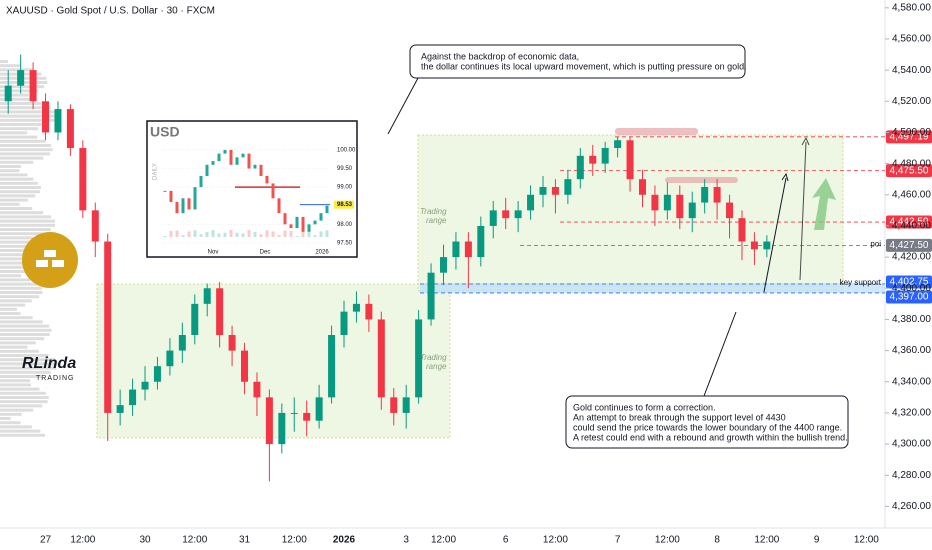 The width and height of the screenshot is (932, 550). What do you see at coordinates (273, 361) in the screenshot?
I see `range-box` at bounding box center [273, 361].